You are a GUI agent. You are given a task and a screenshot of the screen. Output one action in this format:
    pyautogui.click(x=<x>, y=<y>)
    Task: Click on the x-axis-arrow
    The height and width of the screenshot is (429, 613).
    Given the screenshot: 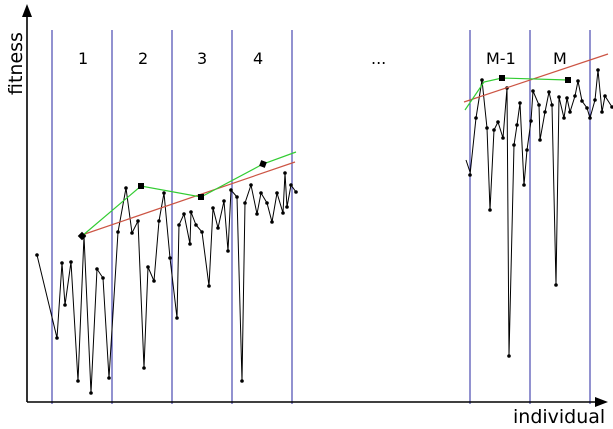 What is the action you would take?
    pyautogui.click(x=601, y=402)
    